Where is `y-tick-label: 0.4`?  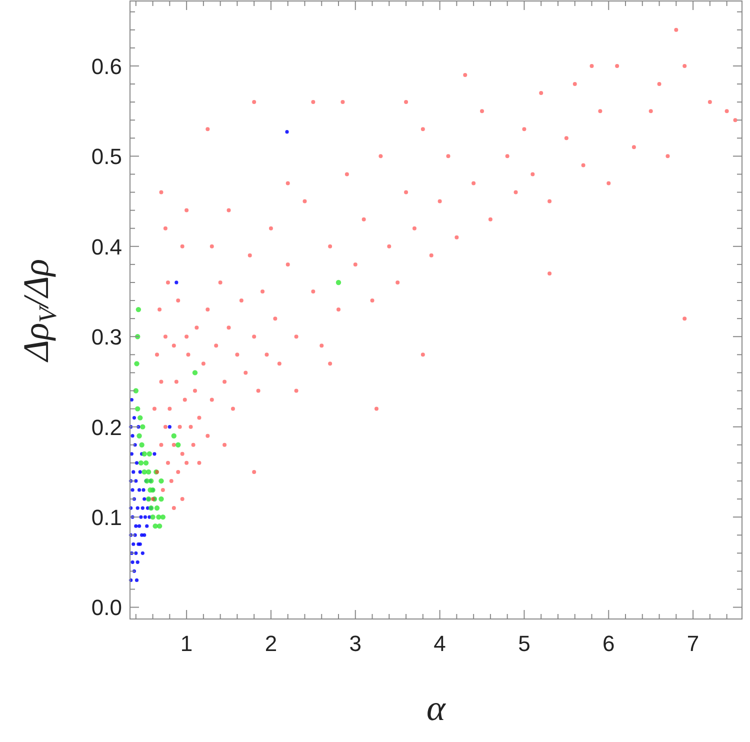
y-tick-label: 0.4 is located at coordinates (106, 247).